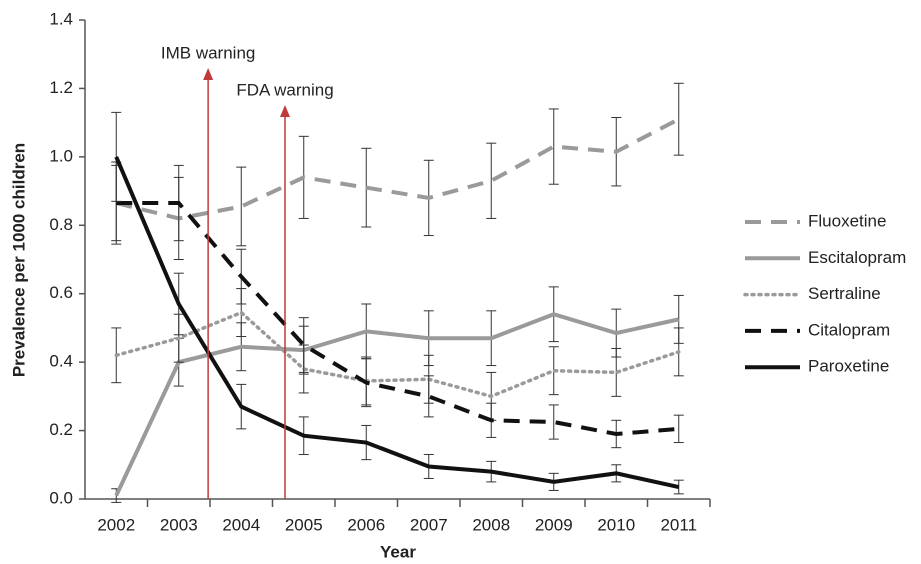  Describe the element at coordinates (61, 292) in the screenshot. I see `y-tick-label: 0.6` at that location.